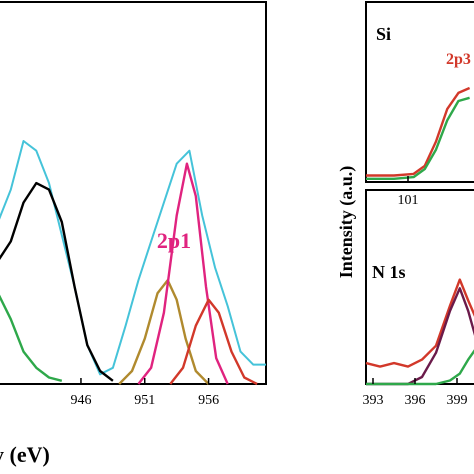 The image size is (474, 474). I want to click on annotation-2p3: 2p3, so click(458, 59).